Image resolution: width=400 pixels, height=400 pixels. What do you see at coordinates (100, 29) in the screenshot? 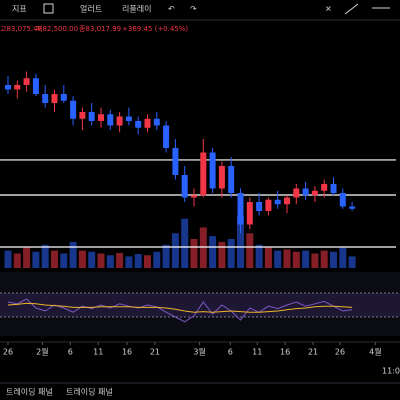
I see `ohlc-close: 종83,017.99` at bounding box center [100, 29].